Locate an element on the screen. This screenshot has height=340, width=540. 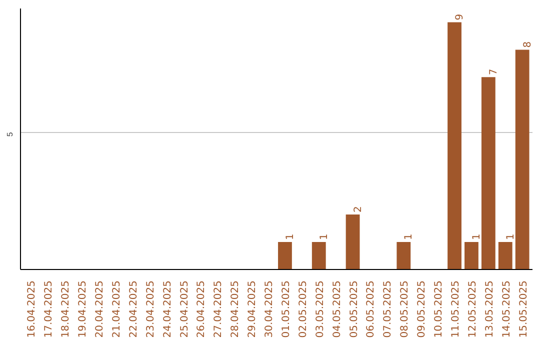
x-tick-label: 24.04.2025 is located at coordinates (168, 309).